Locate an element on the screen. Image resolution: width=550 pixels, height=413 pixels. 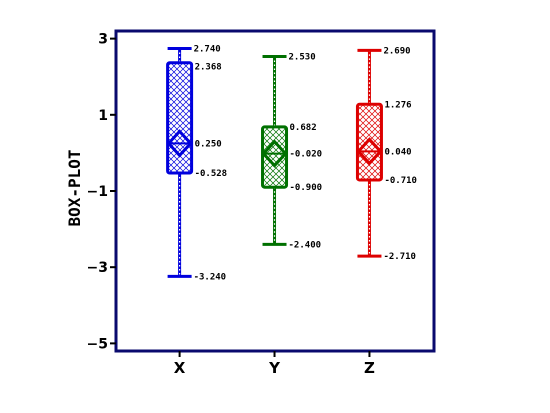
value-label-min: -2.710 is located at coordinates (399, 257).